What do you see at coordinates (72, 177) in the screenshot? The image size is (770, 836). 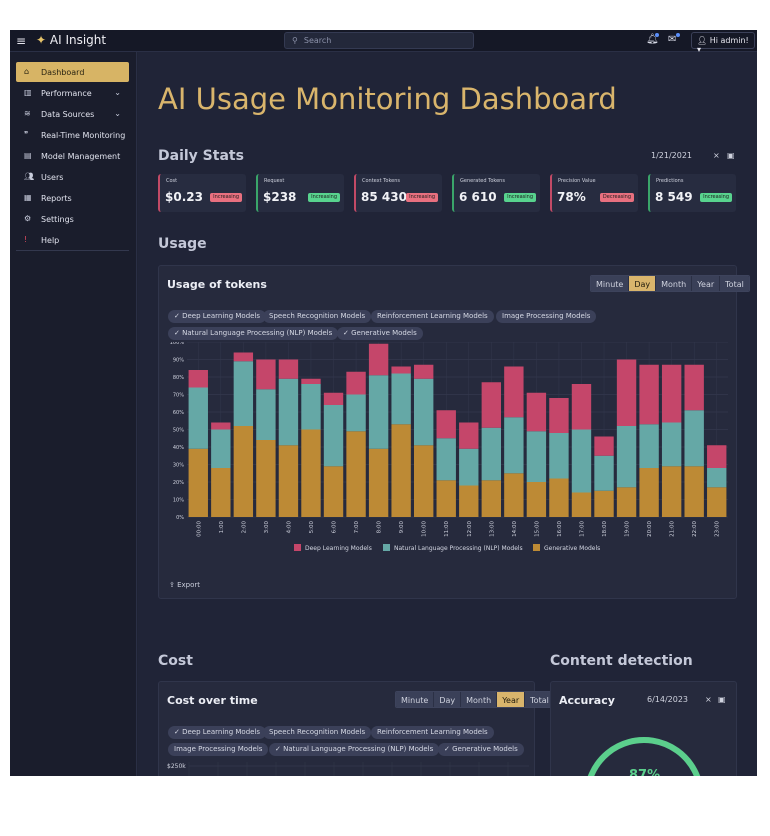 I see `sidebar-item-users: 👥︎ Users` at bounding box center [72, 177].